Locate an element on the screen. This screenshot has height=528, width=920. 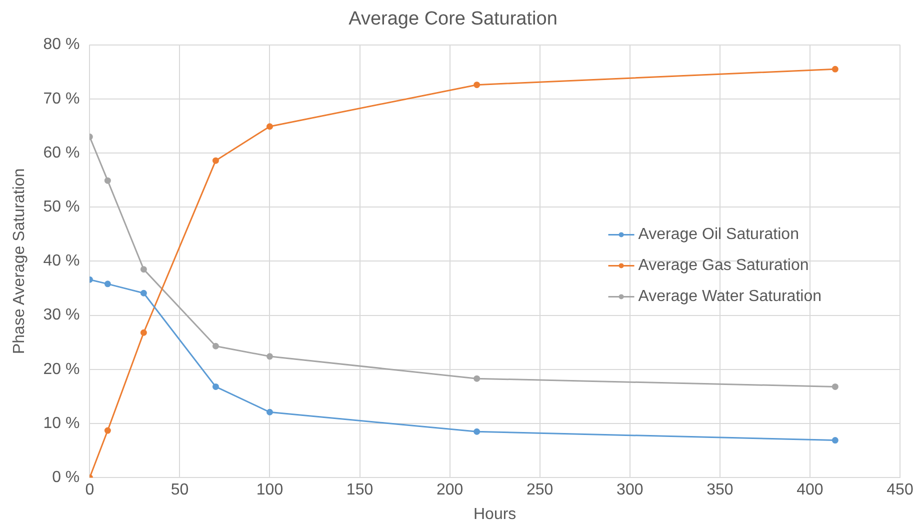
y-tick-label: 40 % is located at coordinates (61, 261).